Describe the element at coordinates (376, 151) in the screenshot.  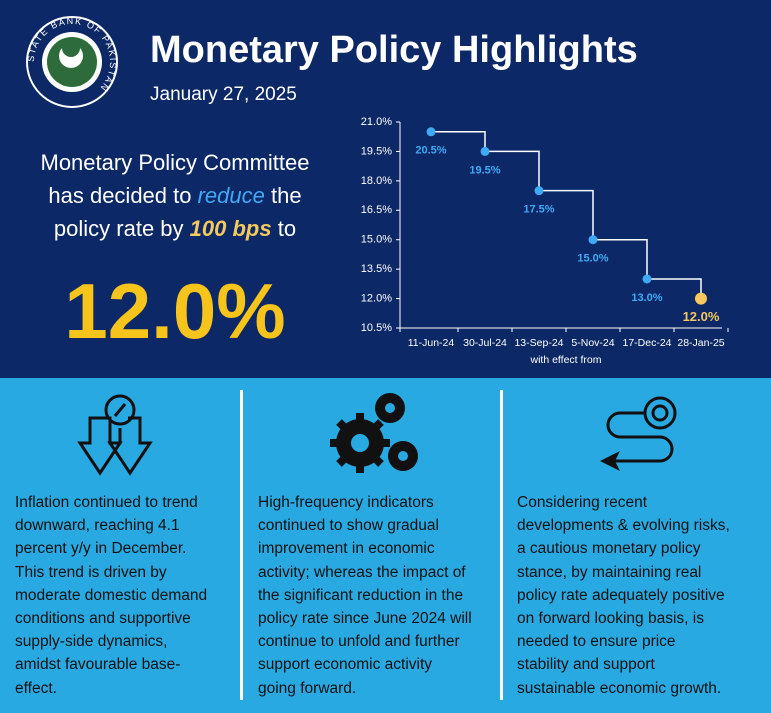
I see `y-tick-label: 19.5%` at that location.